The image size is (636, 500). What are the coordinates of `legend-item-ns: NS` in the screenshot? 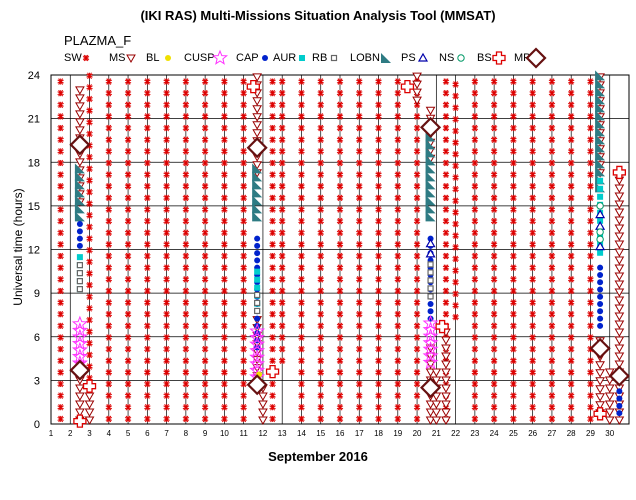 It's located at (452, 58).